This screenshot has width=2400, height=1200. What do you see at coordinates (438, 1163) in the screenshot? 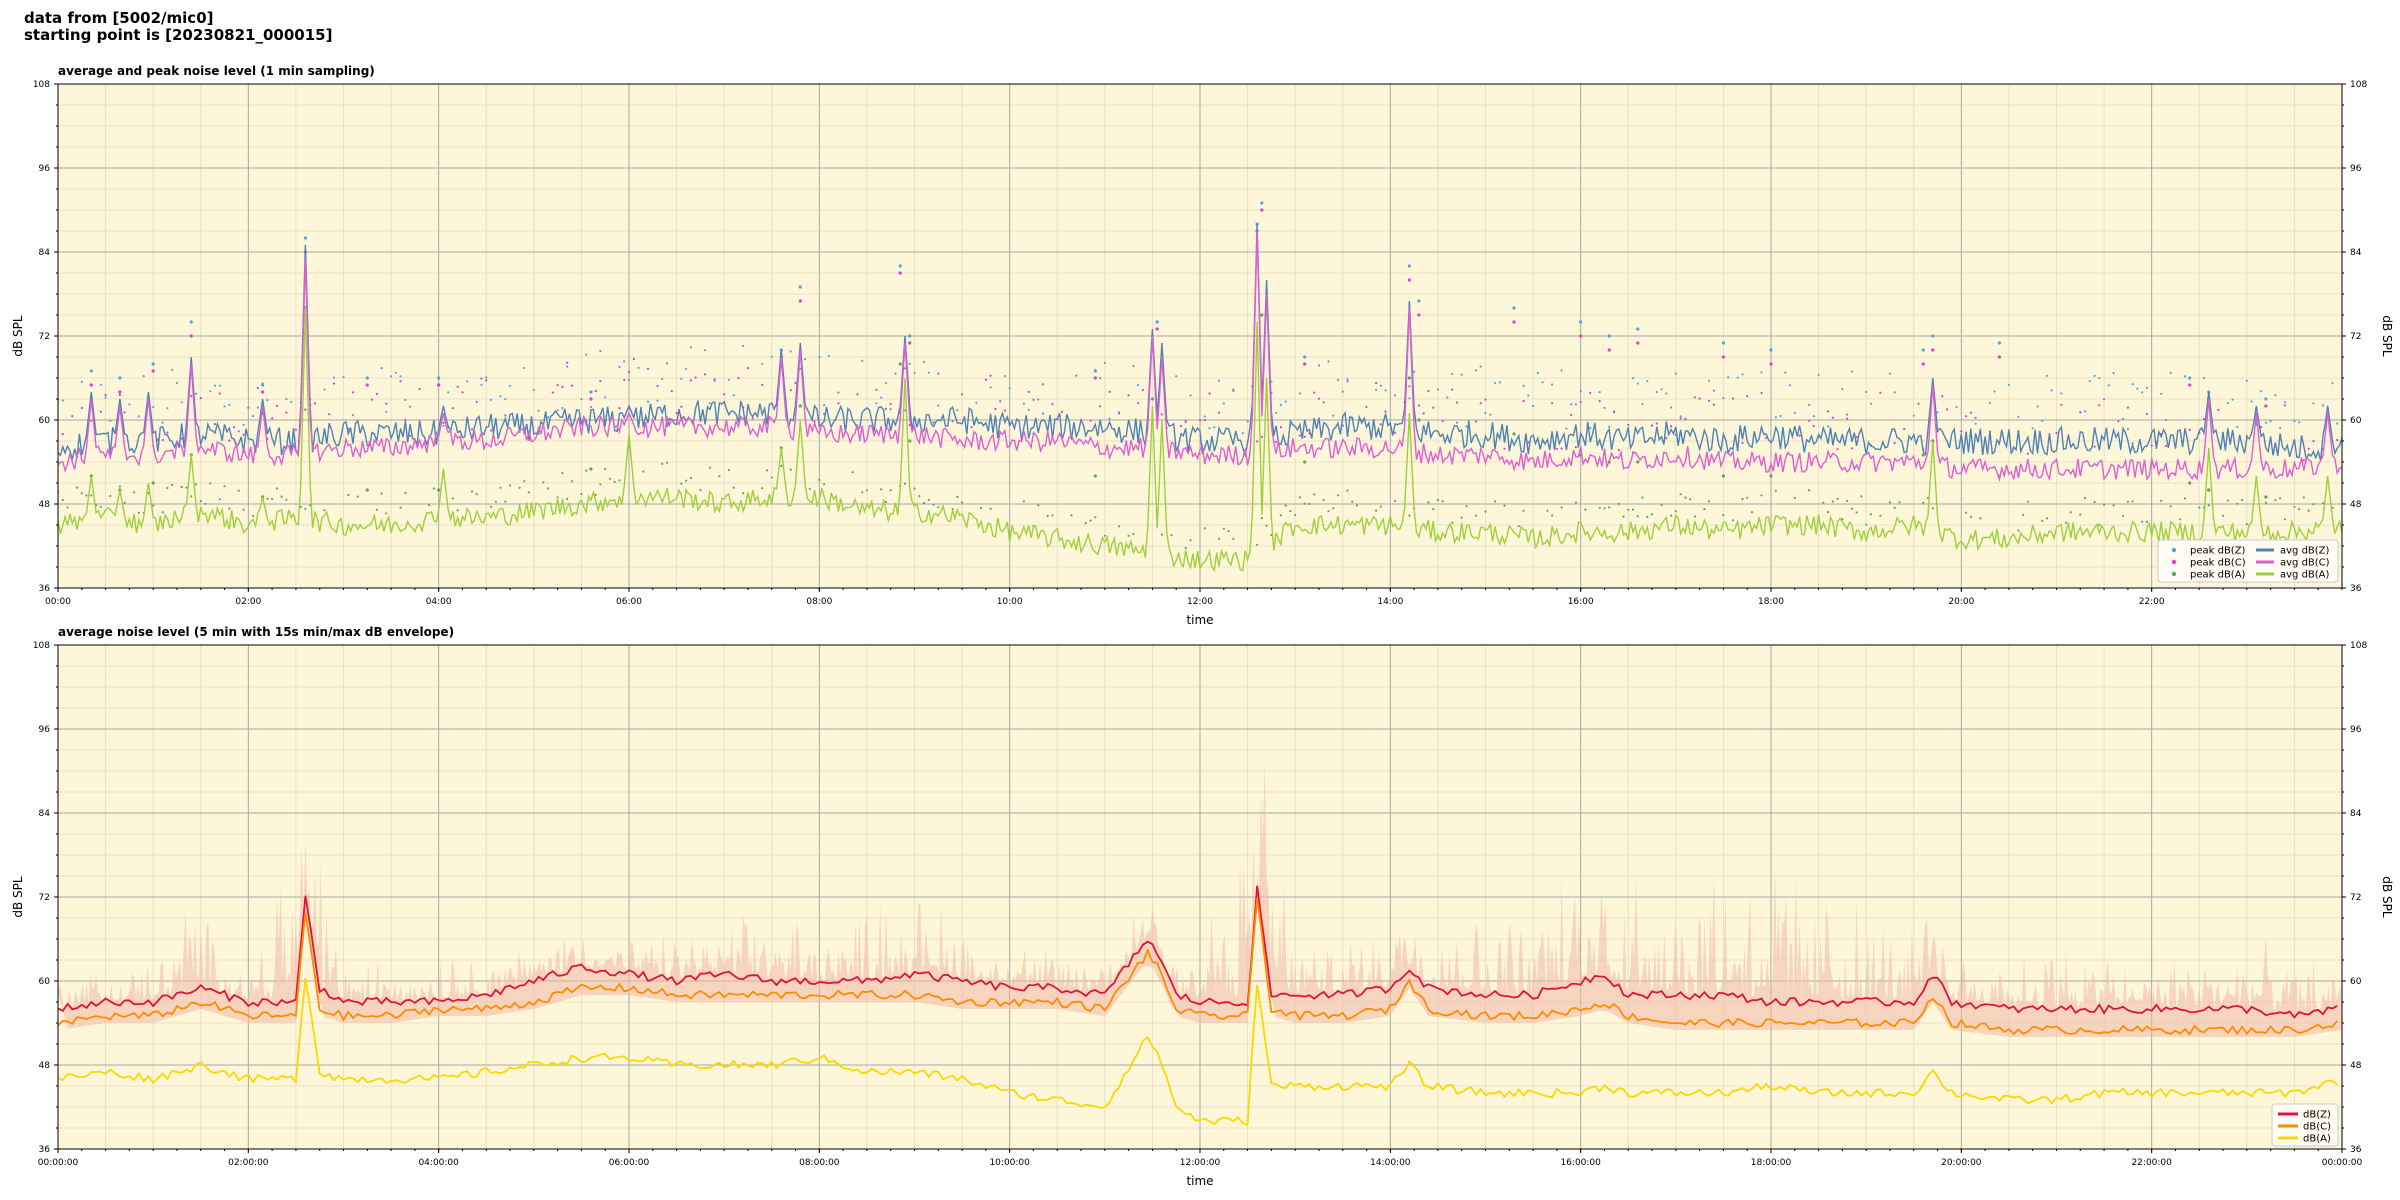
I see `x-tick-label: 04:00:00` at bounding box center [438, 1163].